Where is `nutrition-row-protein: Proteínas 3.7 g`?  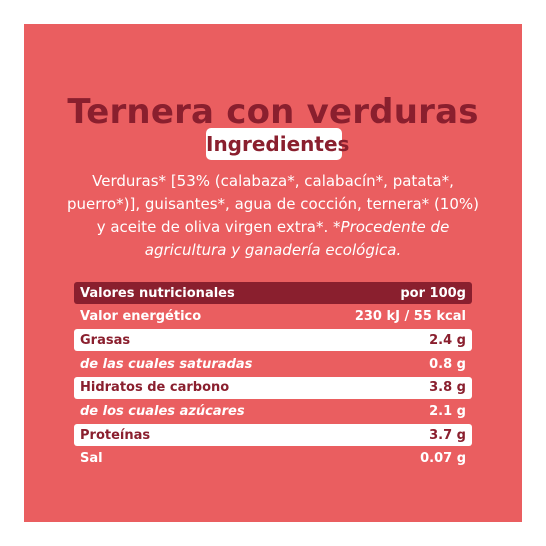
nutrition-row-protein: Proteínas 3.7 g is located at coordinates (273, 435).